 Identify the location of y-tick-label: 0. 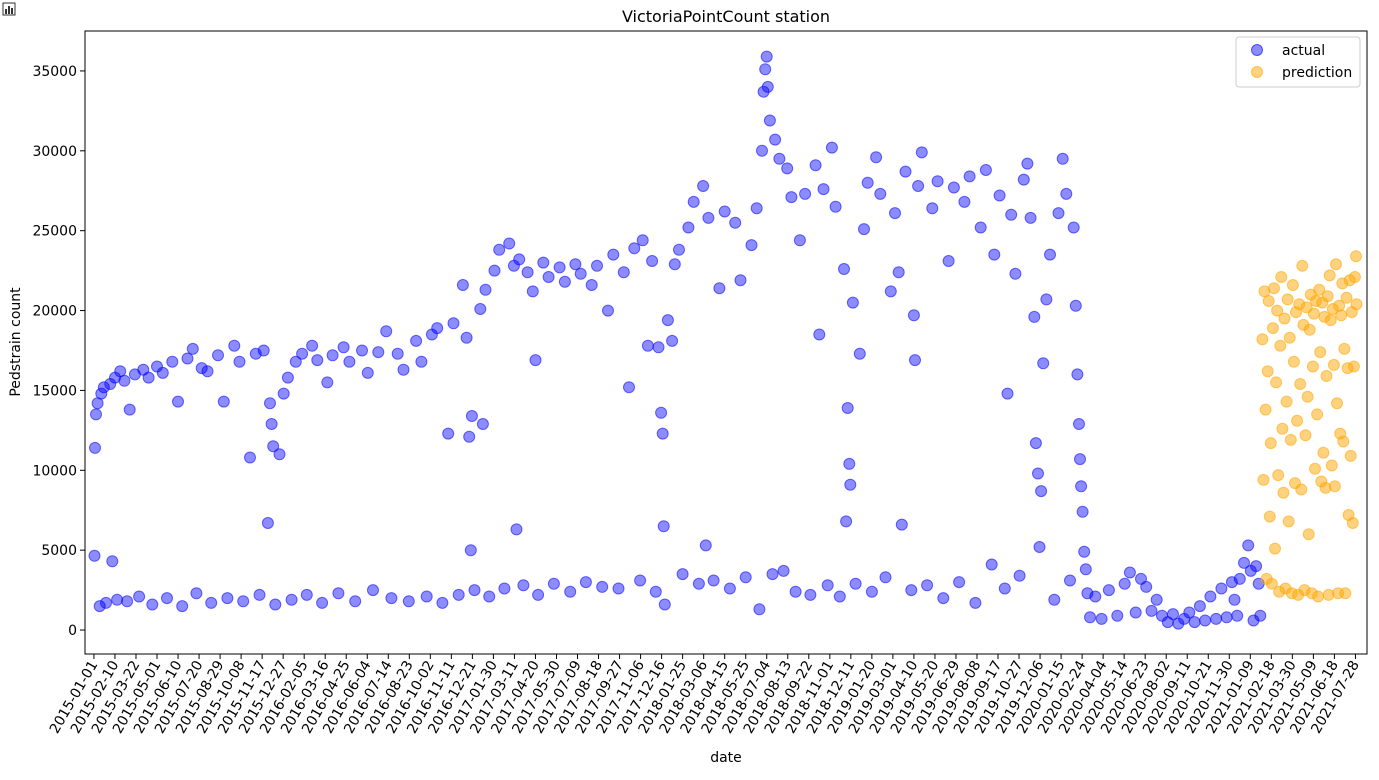
(72, 631).